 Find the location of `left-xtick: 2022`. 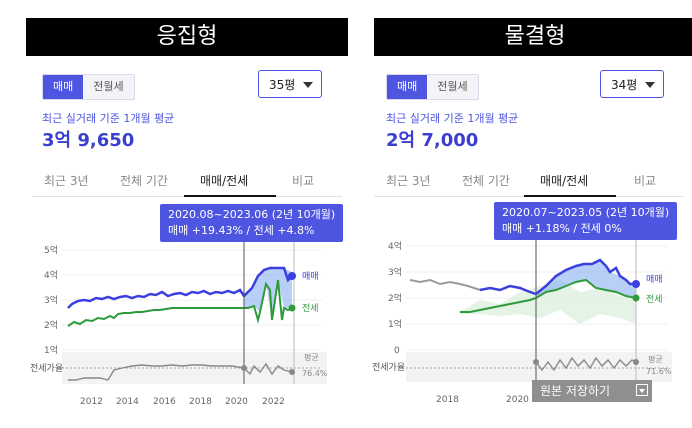

left-xtick: 2022 is located at coordinates (273, 402).